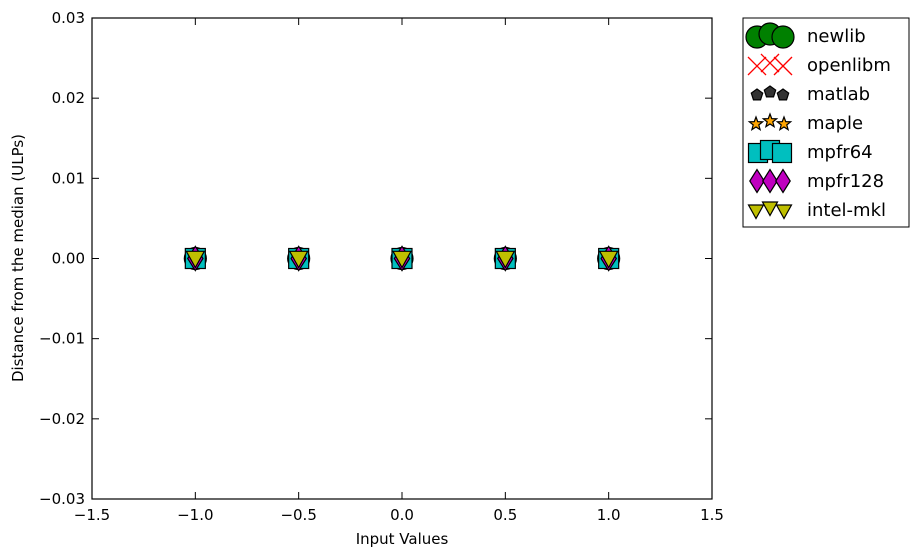 The width and height of the screenshot is (918, 557). Describe the element at coordinates (838, 94) in the screenshot. I see `legend-label-matlab: matlab` at that location.